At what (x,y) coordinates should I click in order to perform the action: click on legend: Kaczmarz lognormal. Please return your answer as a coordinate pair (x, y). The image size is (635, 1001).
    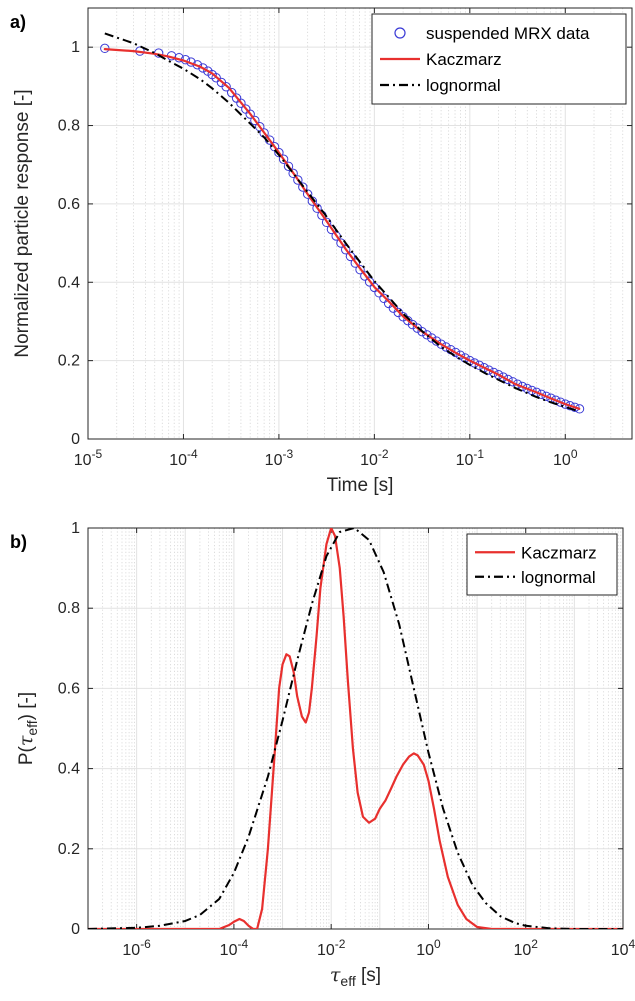
    Looking at the image, I should click on (542, 564).